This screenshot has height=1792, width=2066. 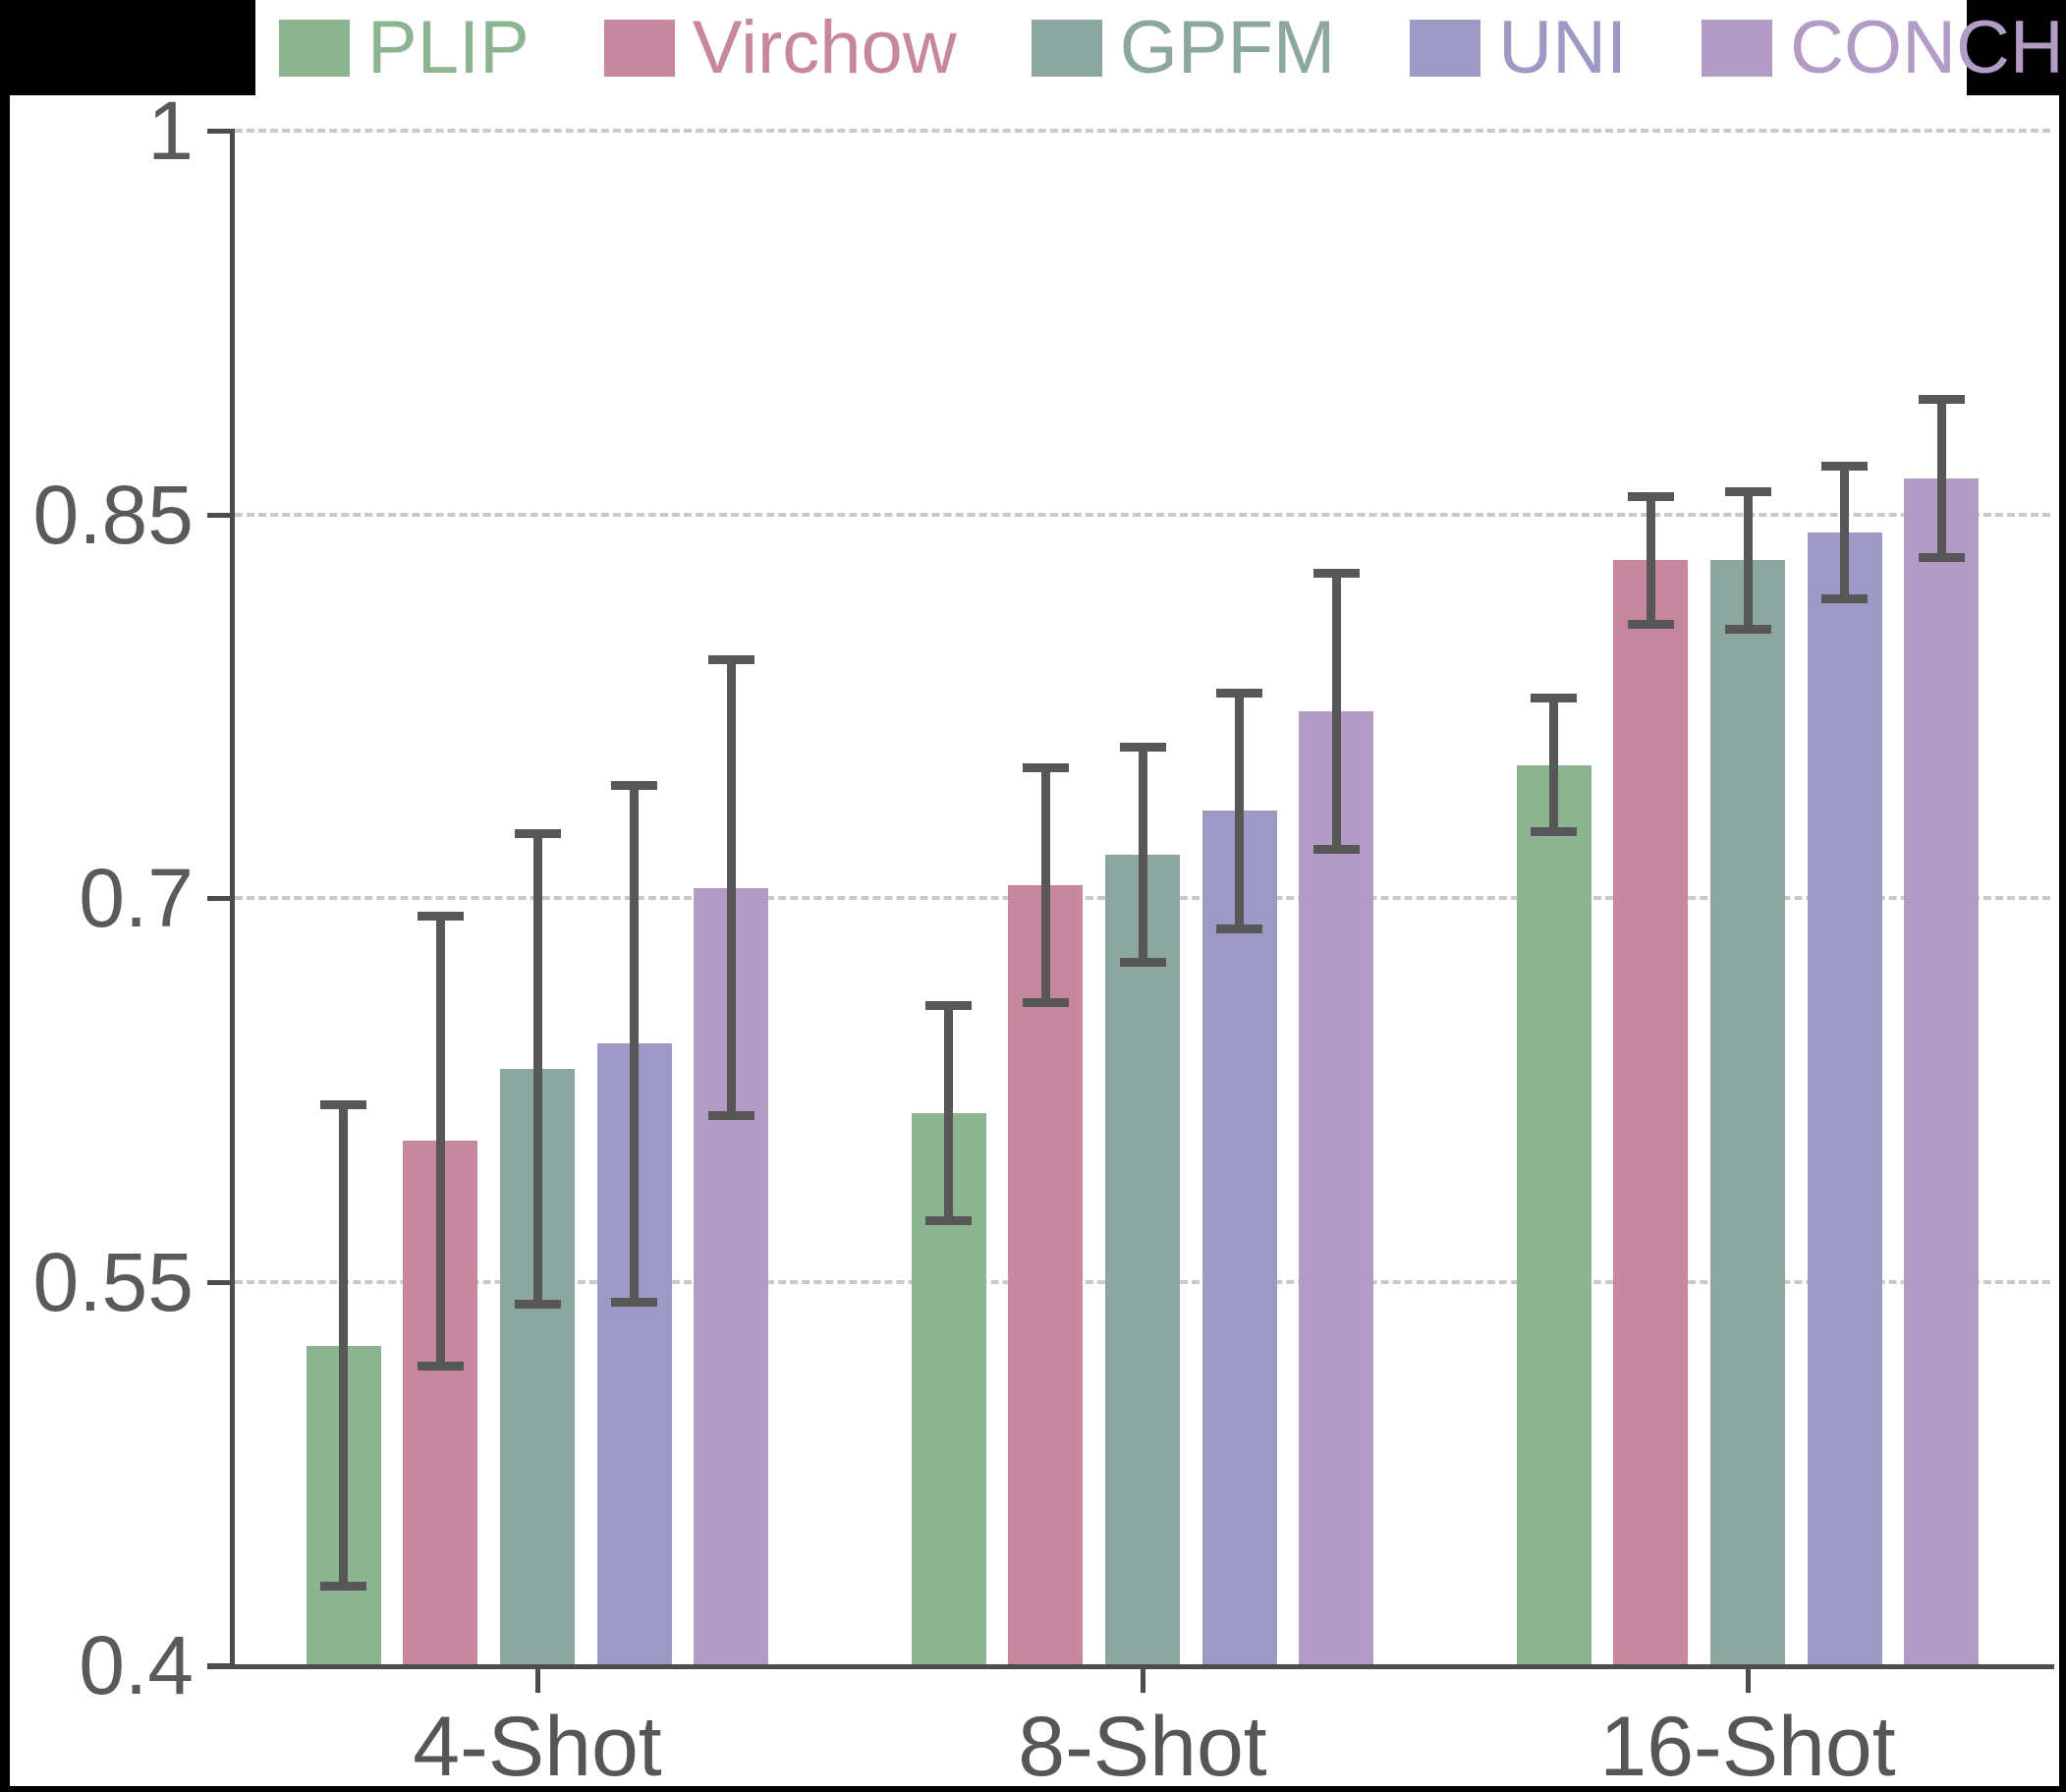 I want to click on error-cap-top-gpfm-8-shot, so click(x=1142, y=747).